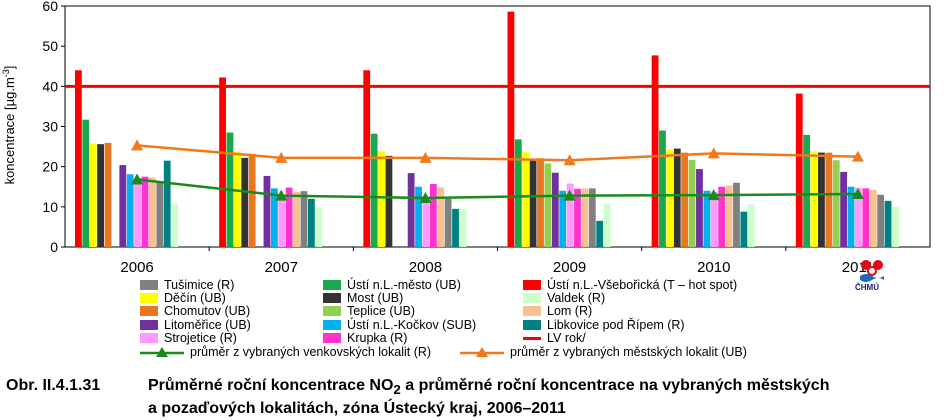 The image size is (950, 420). Describe the element at coordinates (570, 311) in the screenshot. I see `legend-label: Lom (R)` at that location.